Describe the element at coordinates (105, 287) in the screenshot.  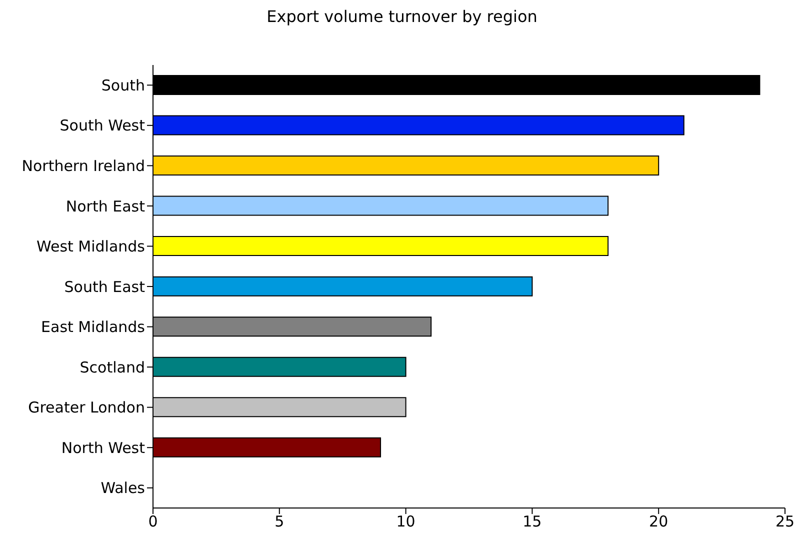
I see `y-tick-label: South East` at that location.